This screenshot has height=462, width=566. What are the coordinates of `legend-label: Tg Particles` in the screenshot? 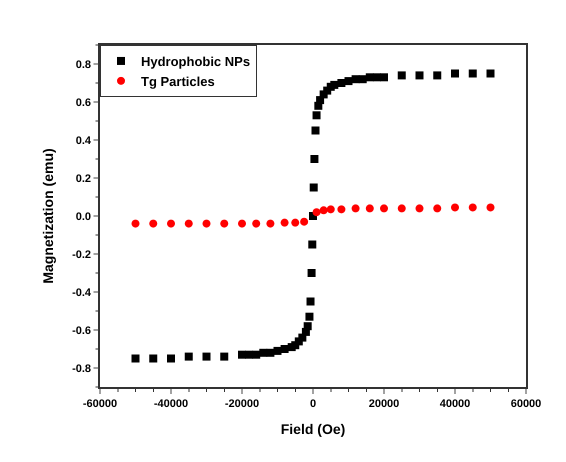 It's located at (178, 81).